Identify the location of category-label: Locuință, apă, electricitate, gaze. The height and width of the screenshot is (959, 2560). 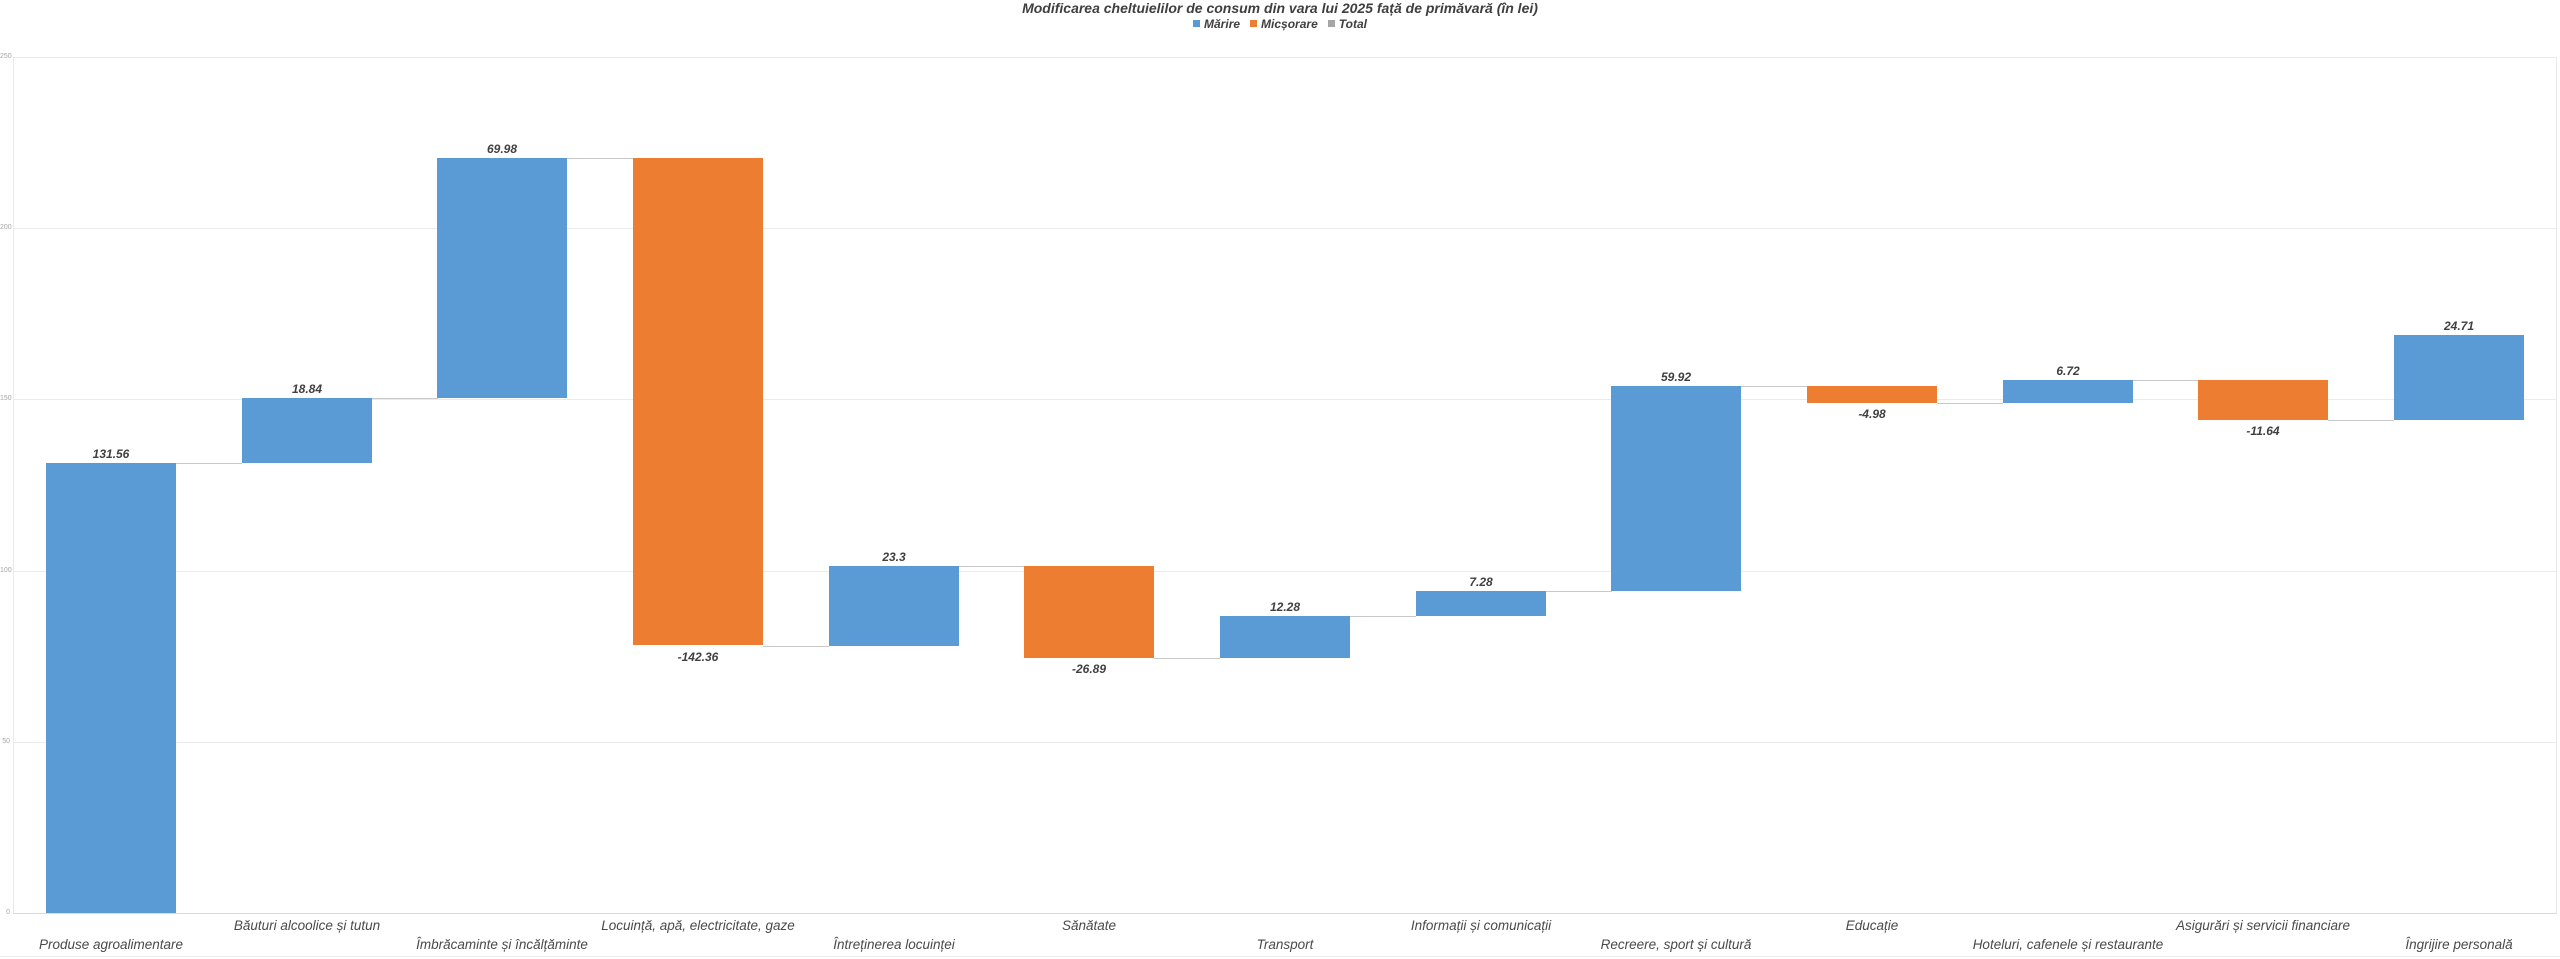
(698, 925).